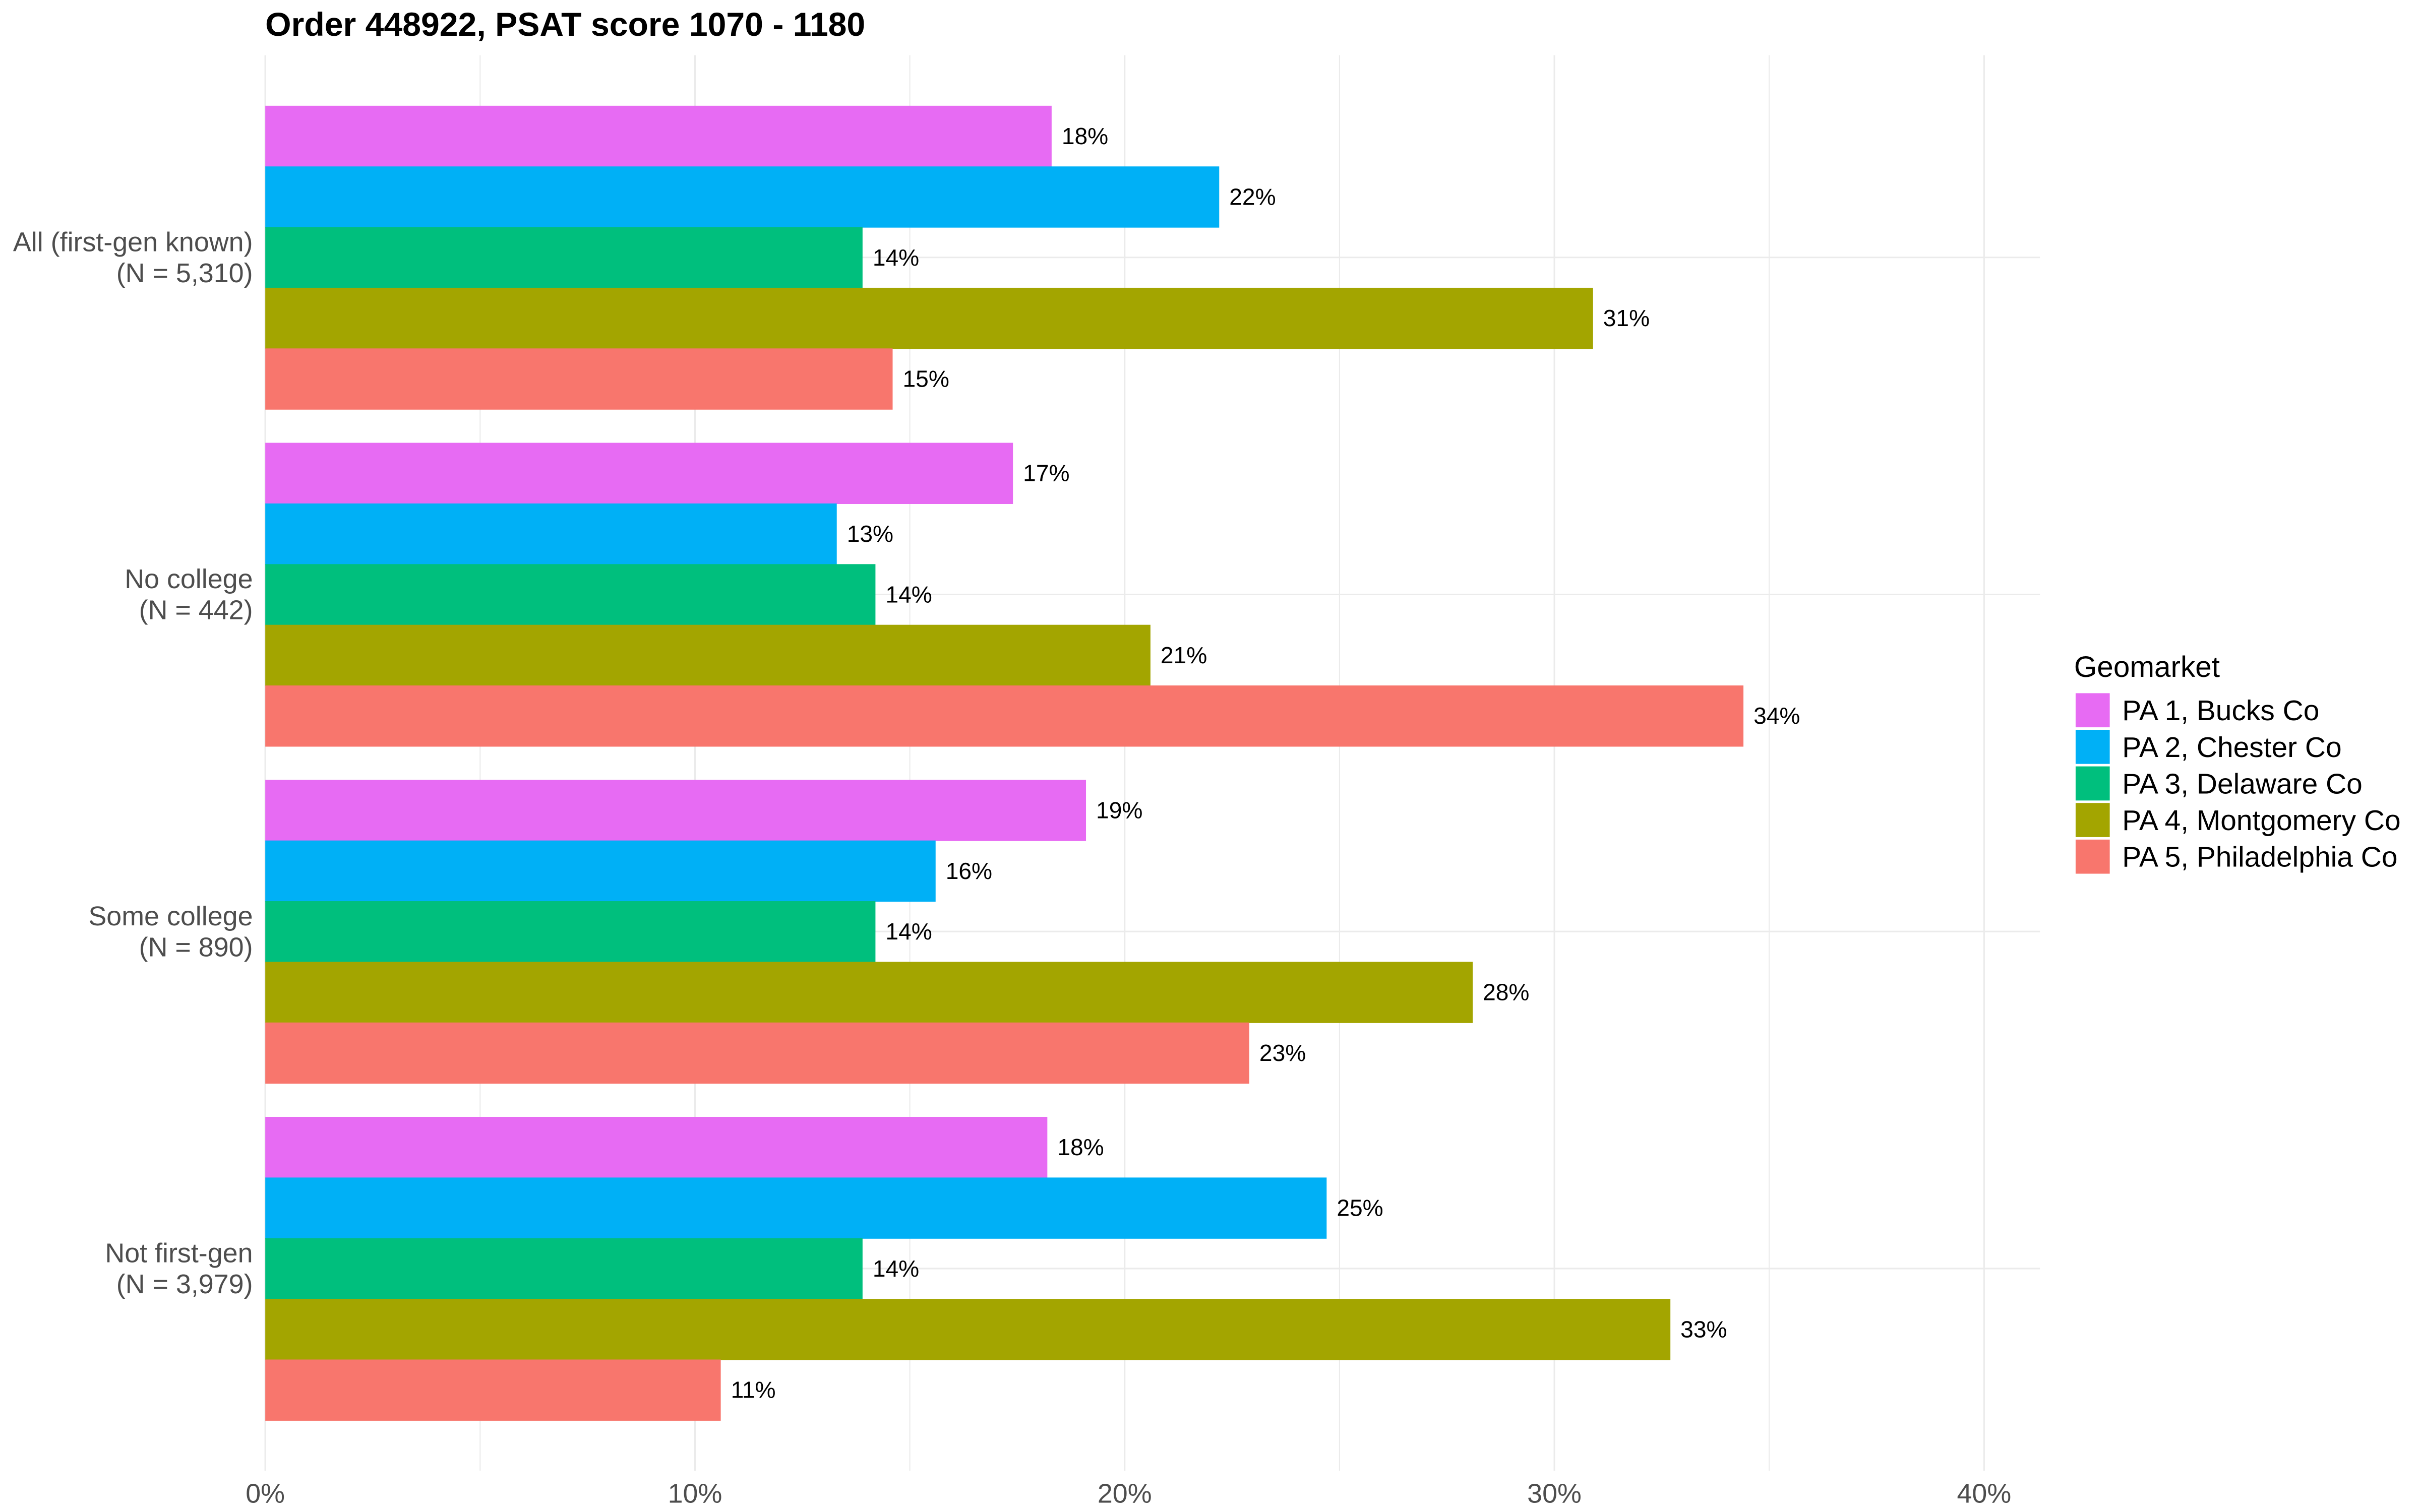  I want to click on data-label-pa-3-delaware-co-some-college: 14%, so click(908, 931).